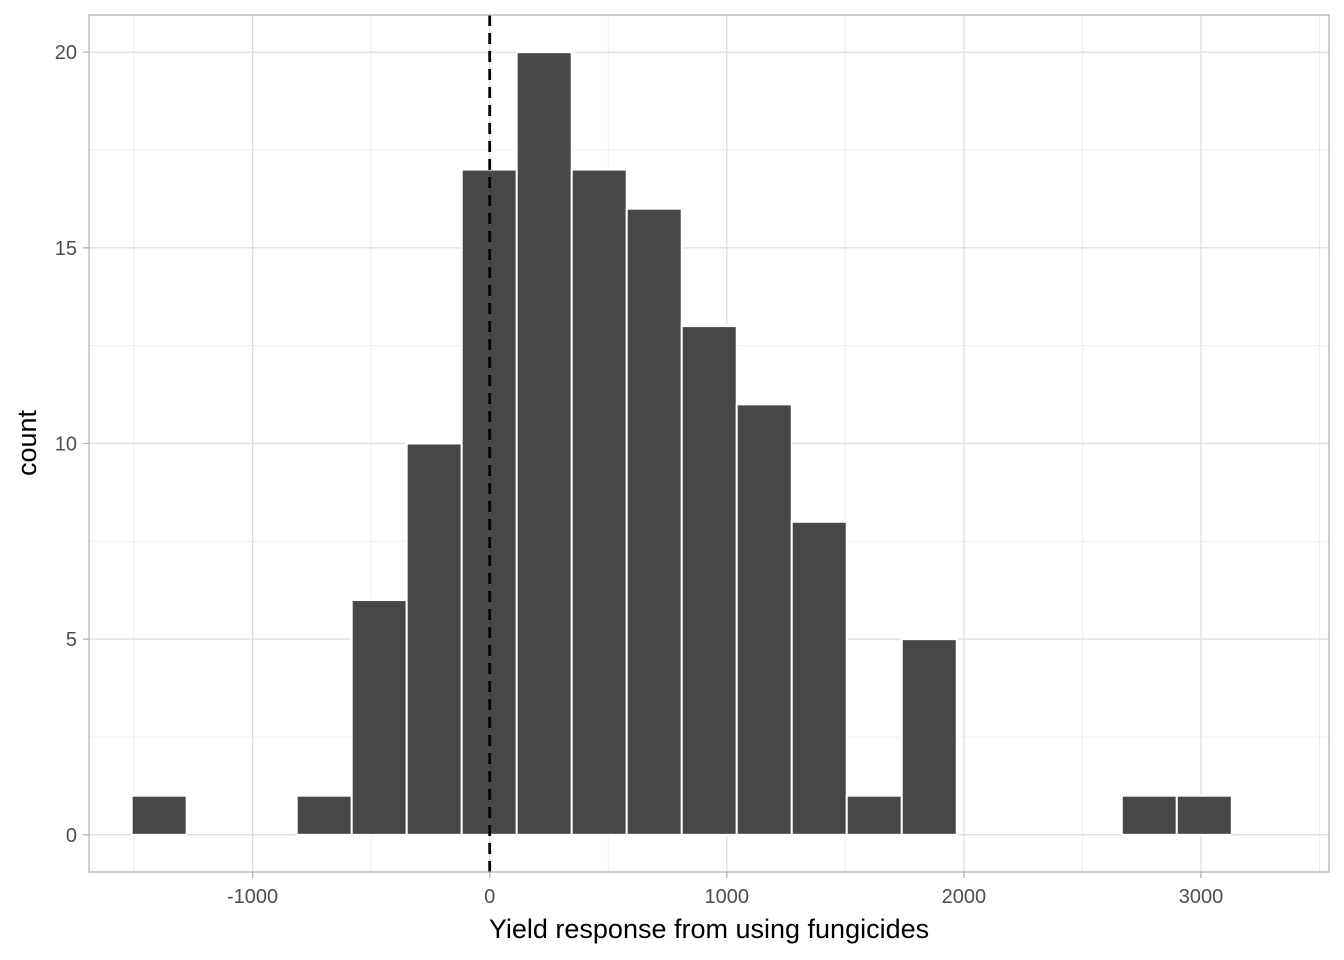 The width and height of the screenshot is (1344, 960). What do you see at coordinates (964, 897) in the screenshot?
I see `x-tick-label: 2000` at bounding box center [964, 897].